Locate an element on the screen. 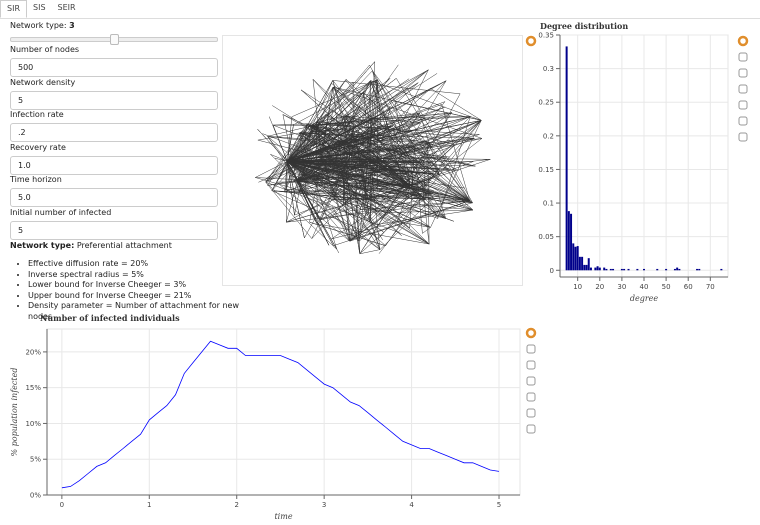  network-edges is located at coordinates (373, 158).